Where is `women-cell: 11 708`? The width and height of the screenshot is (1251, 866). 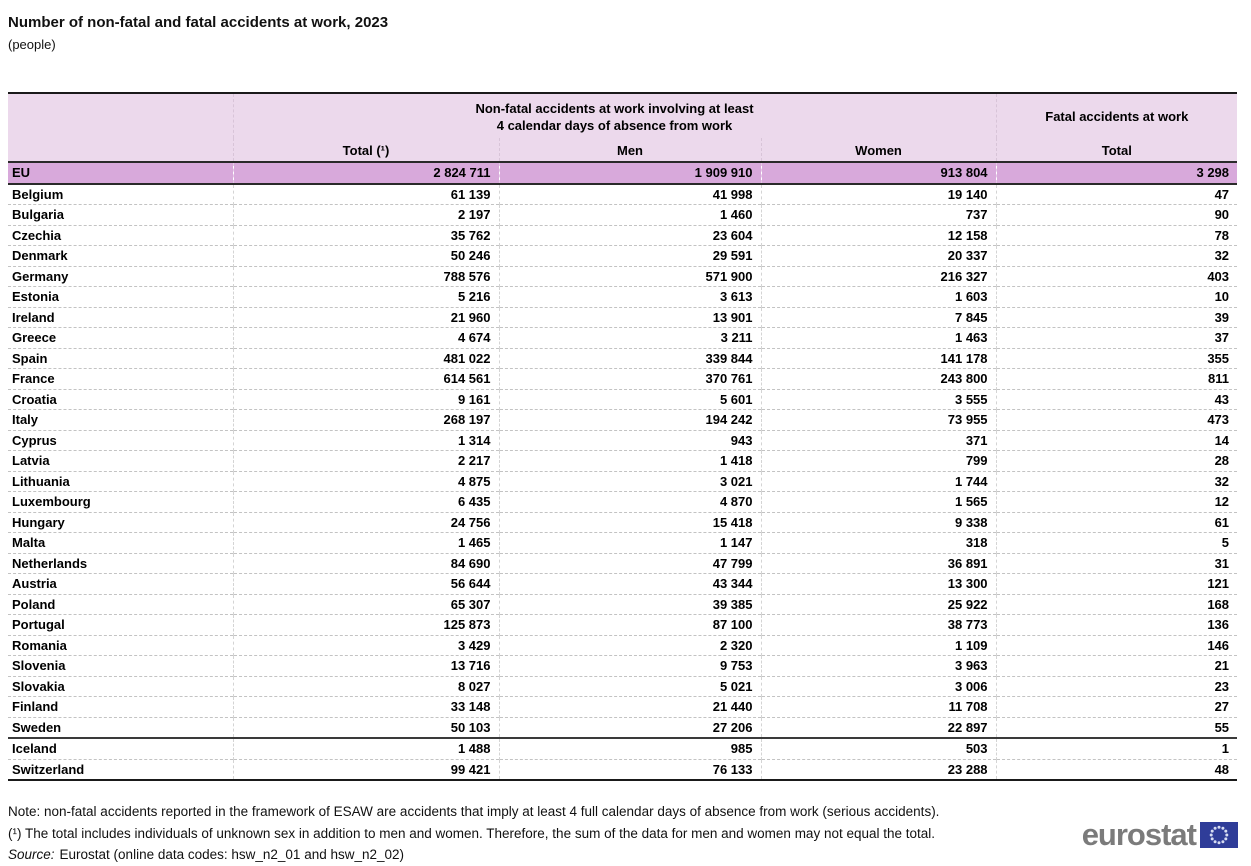
women-cell: 11 708 is located at coordinates (878, 706).